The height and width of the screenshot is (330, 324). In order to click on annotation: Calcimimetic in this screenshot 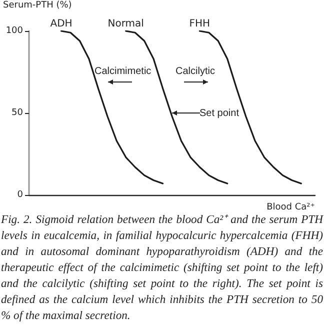, I will do `click(123, 71)`.